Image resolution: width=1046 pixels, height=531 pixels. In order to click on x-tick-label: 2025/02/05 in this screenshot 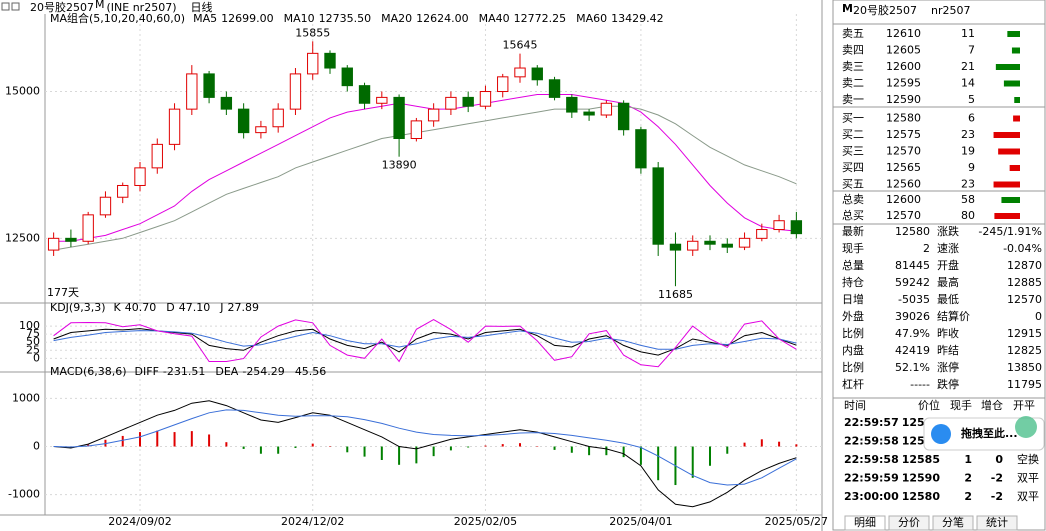, I will do `click(485, 521)`.